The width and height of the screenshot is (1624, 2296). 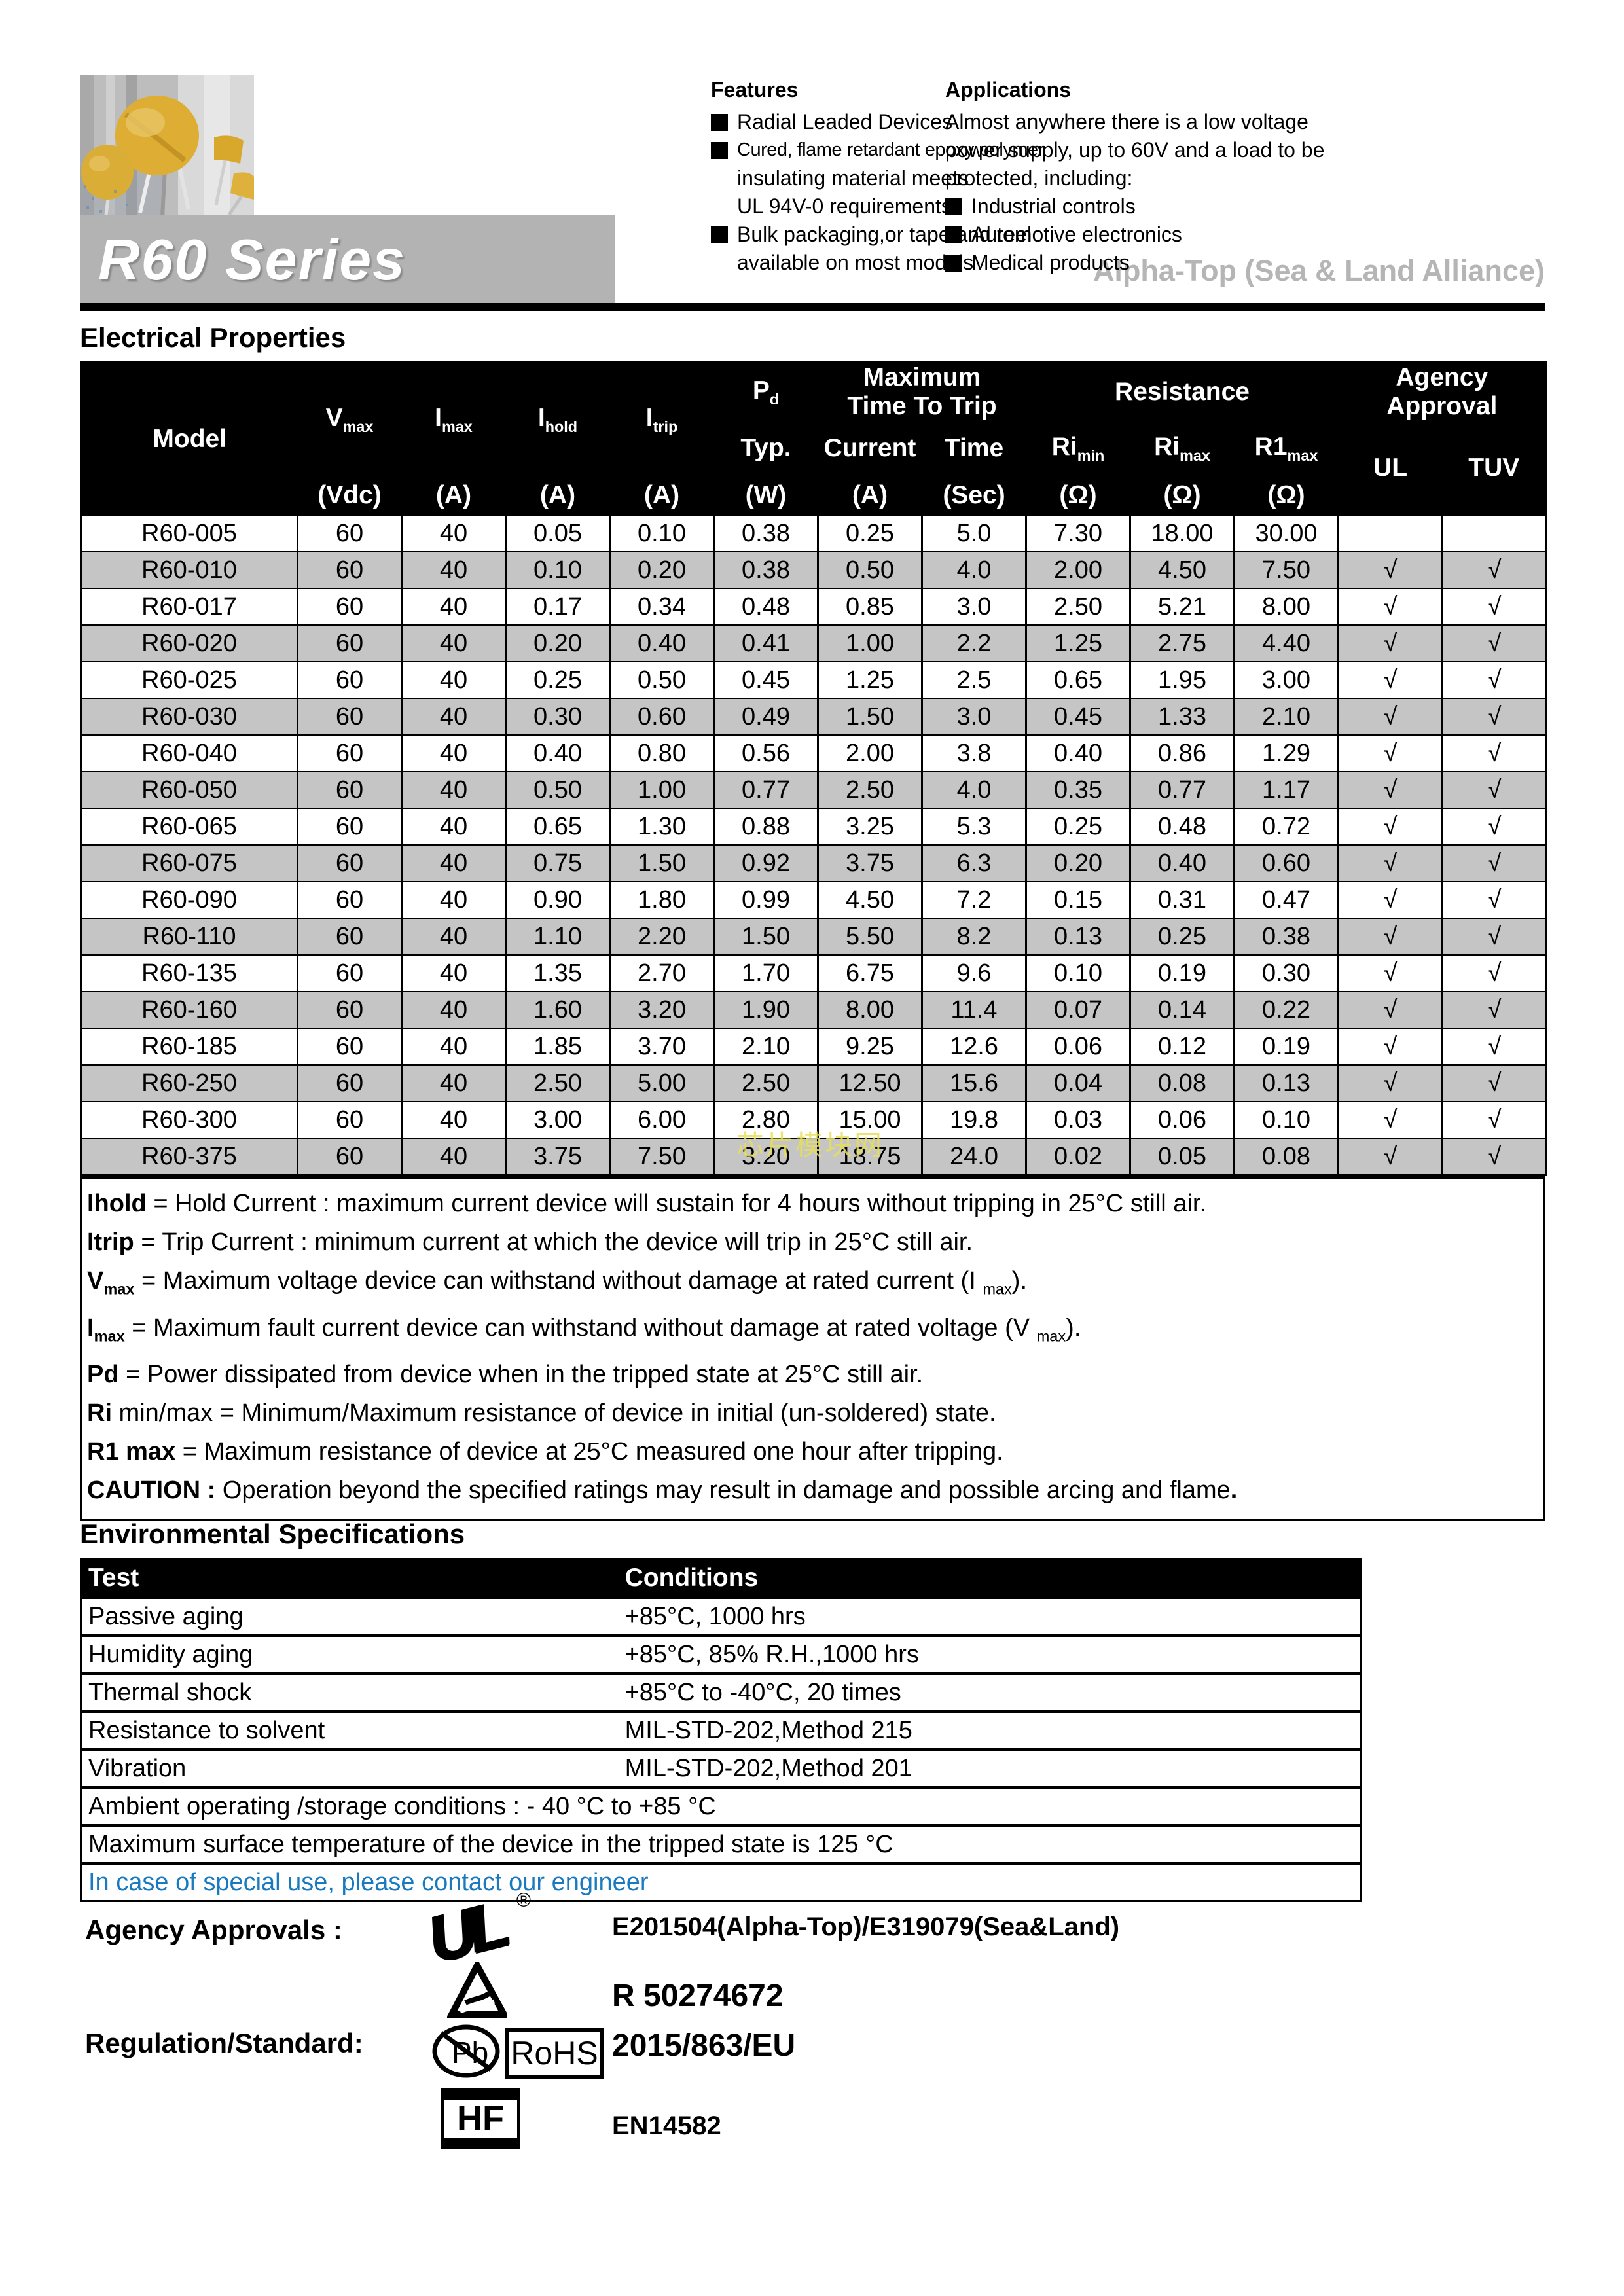 I want to click on col-current: Current, so click(x=870, y=448).